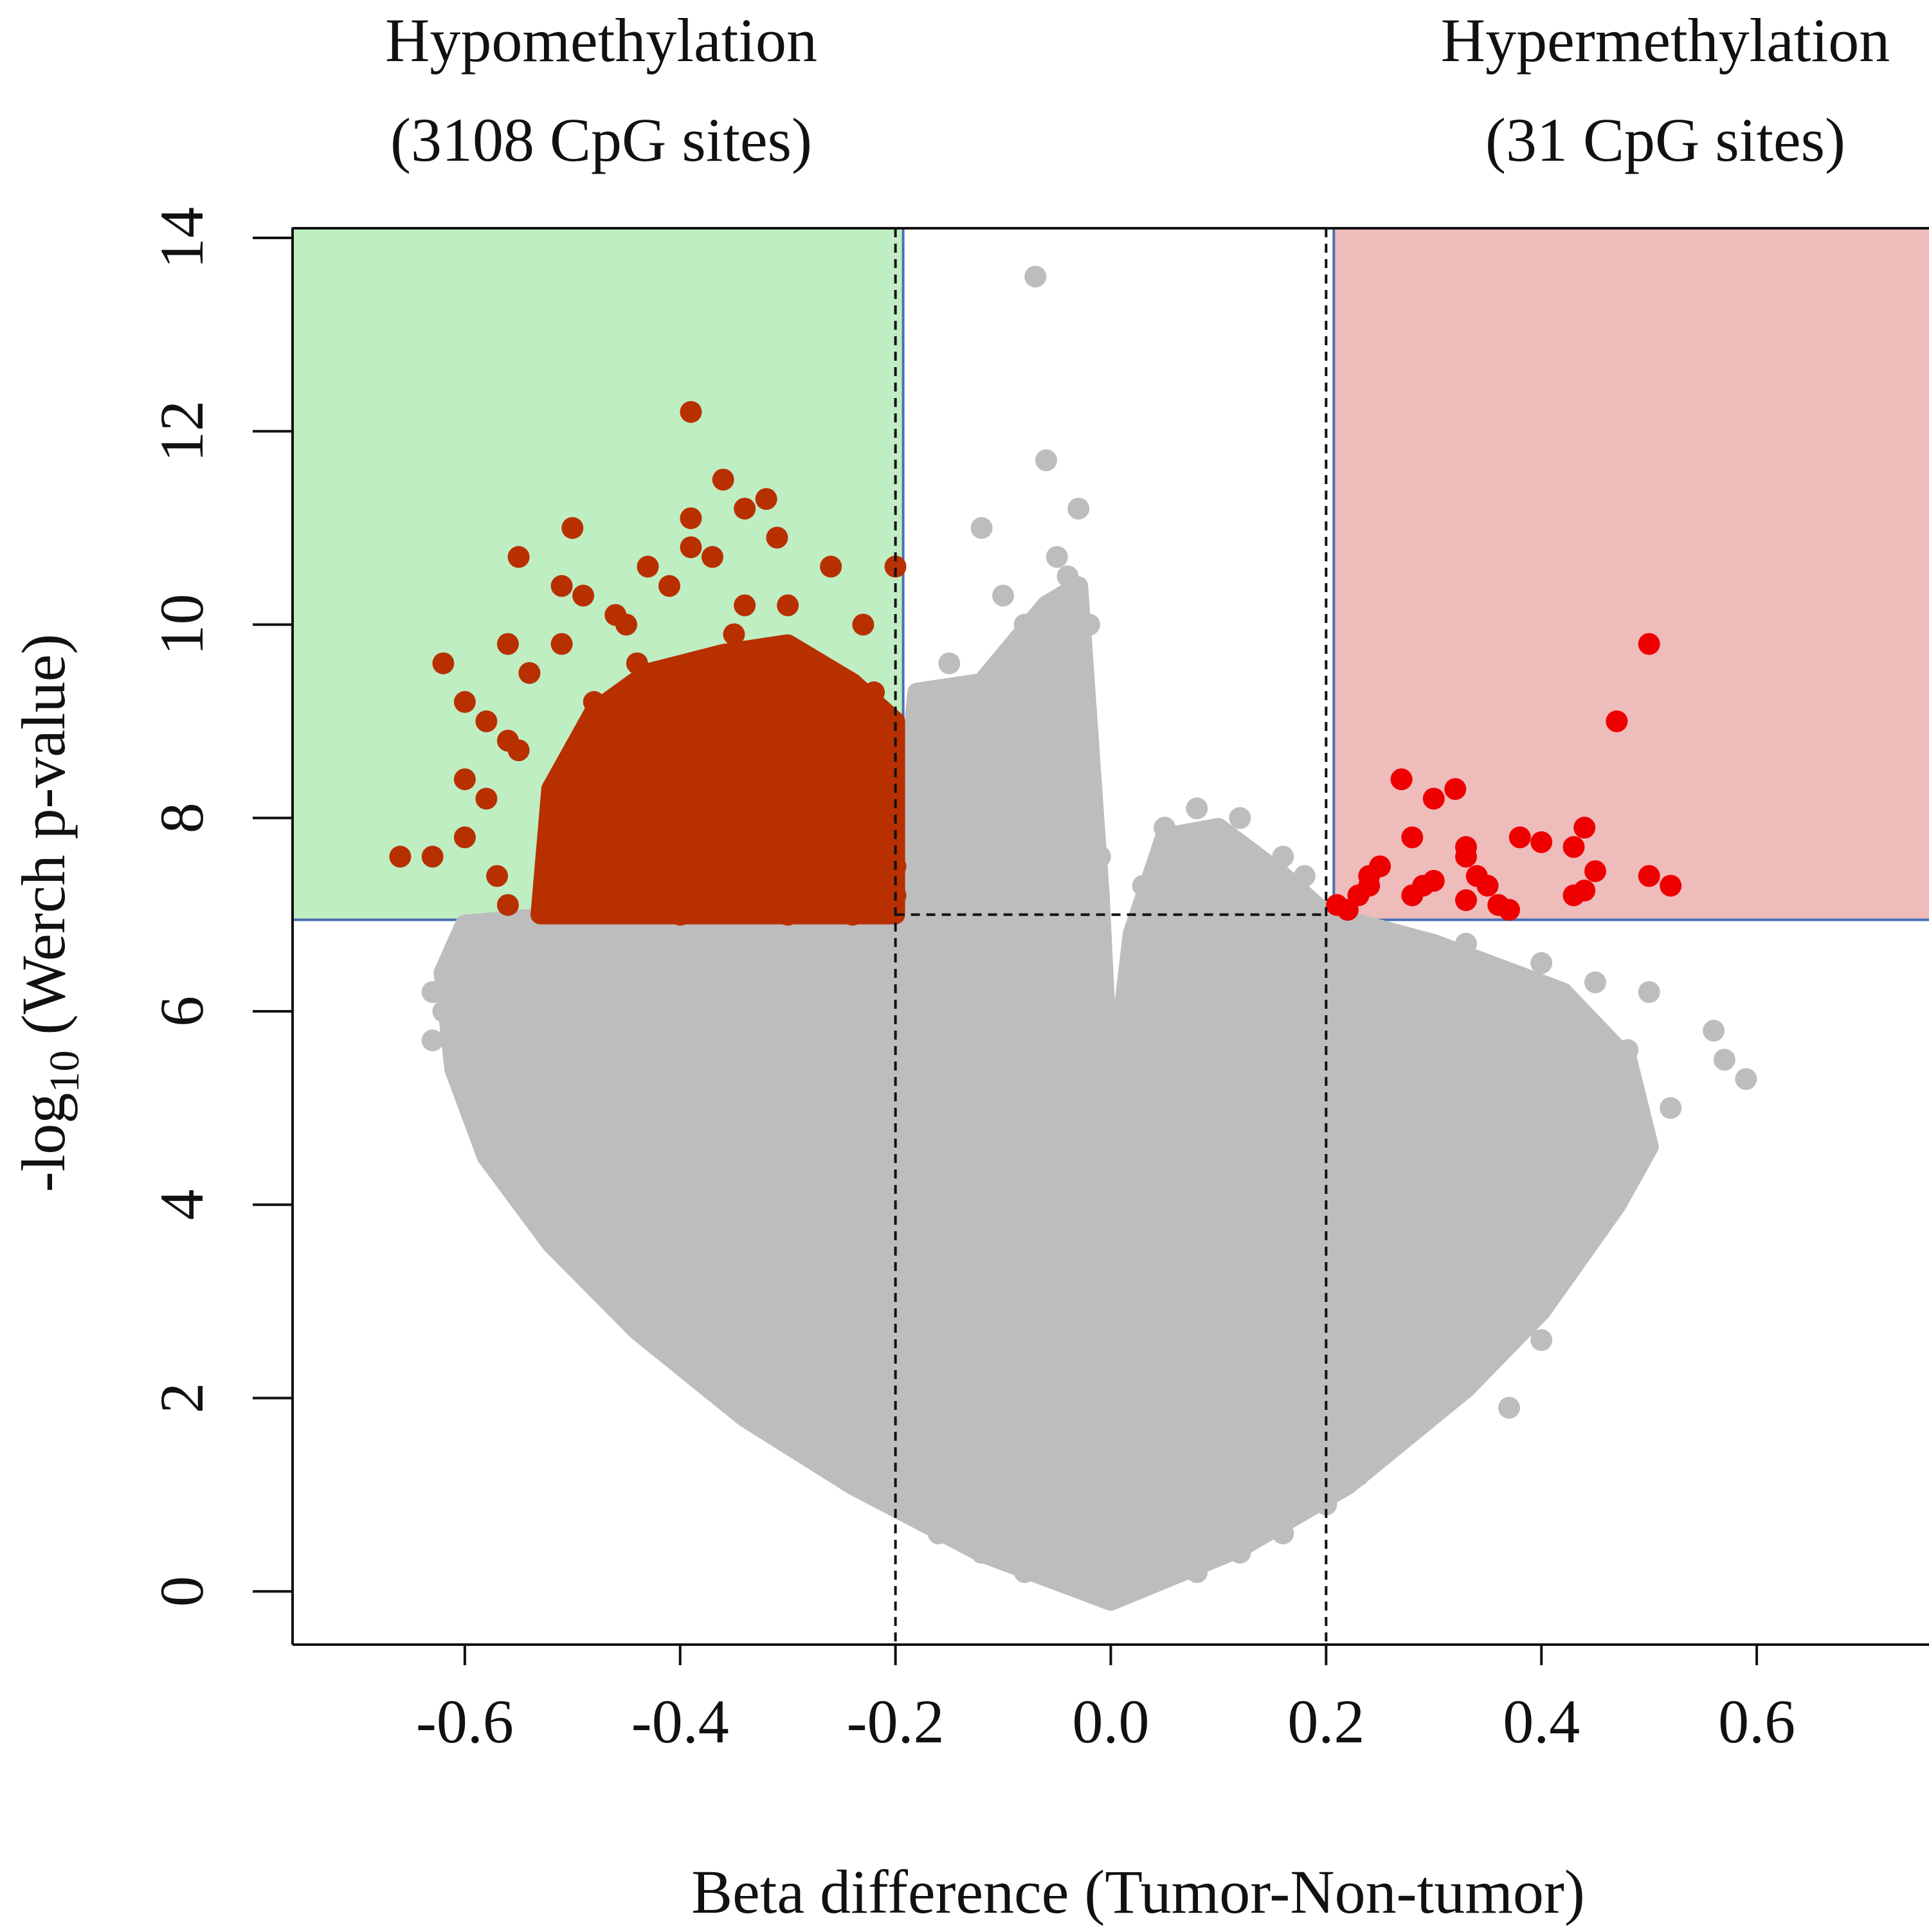  I want to click on hypo-annotation-line2: (3108 CpG sites), so click(601, 139).